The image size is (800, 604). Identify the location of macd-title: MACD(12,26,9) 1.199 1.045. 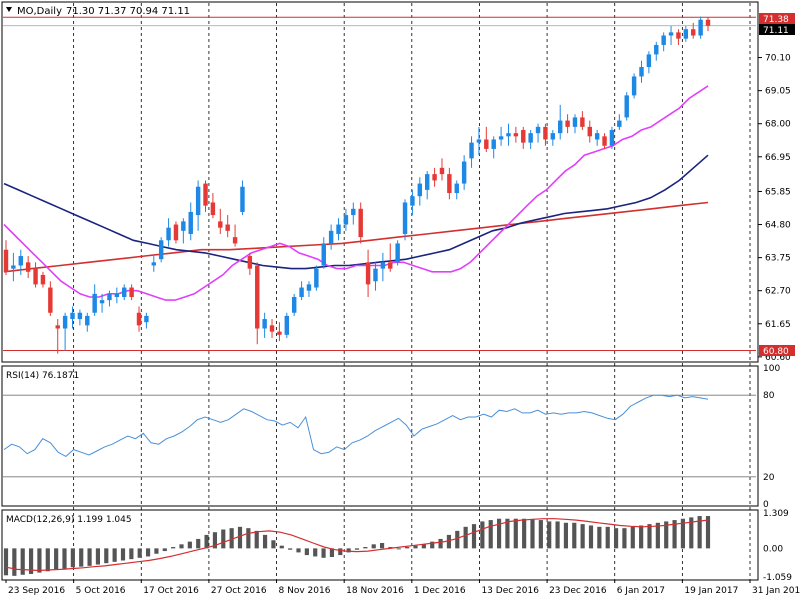
(69, 520).